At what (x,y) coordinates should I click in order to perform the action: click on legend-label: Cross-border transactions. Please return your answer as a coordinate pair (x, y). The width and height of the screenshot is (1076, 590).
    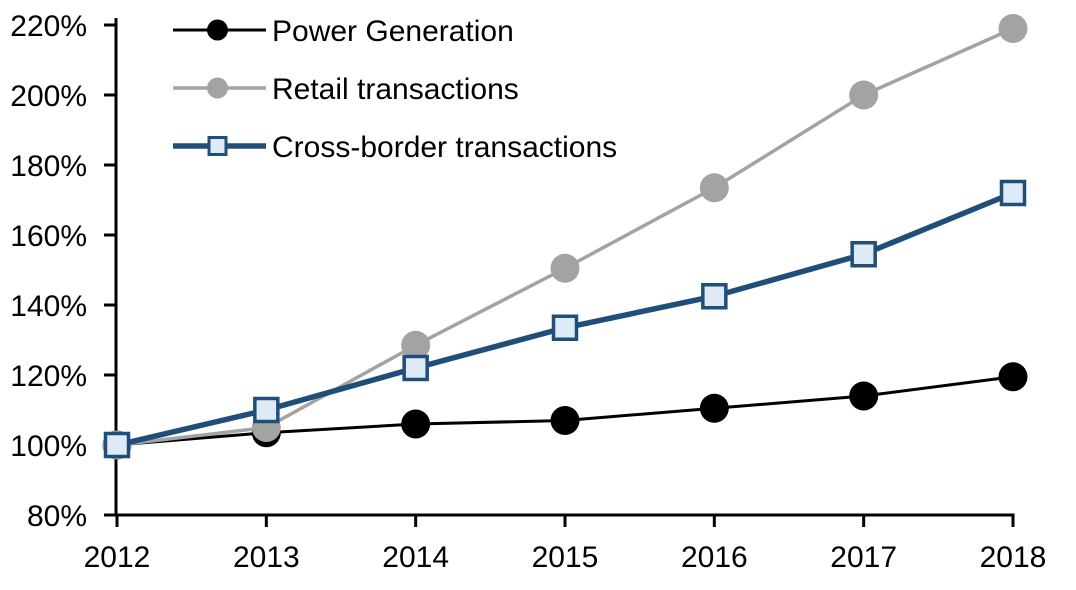
    Looking at the image, I should click on (444, 147).